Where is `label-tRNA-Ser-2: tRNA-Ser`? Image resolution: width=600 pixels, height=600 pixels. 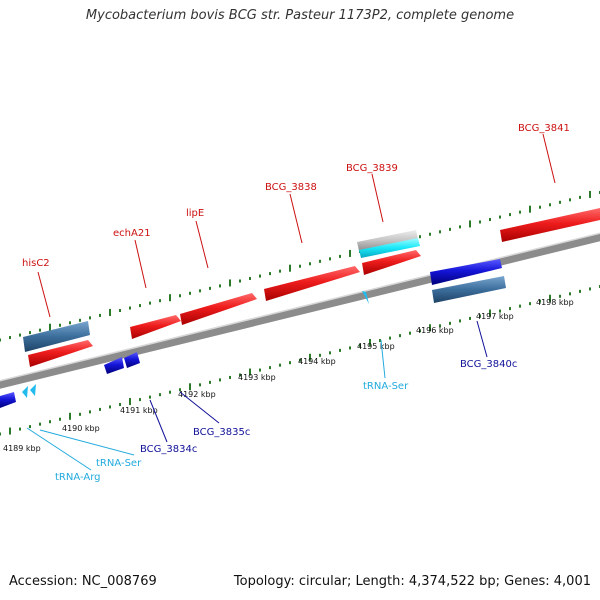 label-tRNA-Ser-2: tRNA-Ser is located at coordinates (386, 386).